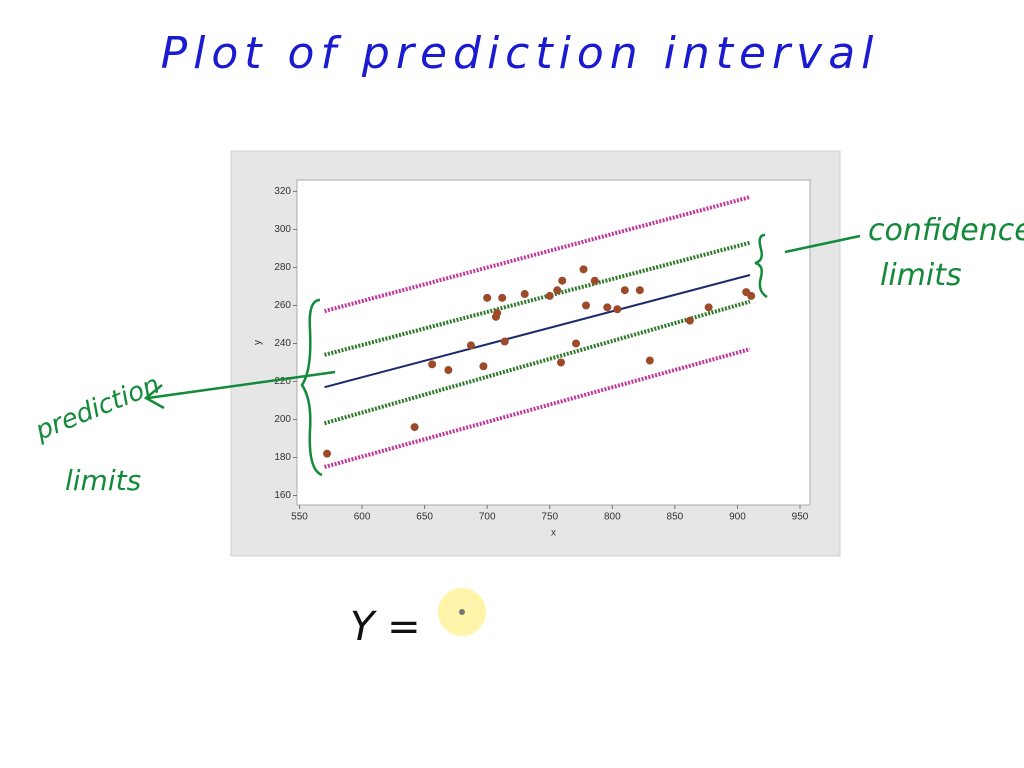  Describe the element at coordinates (282, 343) in the screenshot. I see `y-tick-label: 240` at that location.